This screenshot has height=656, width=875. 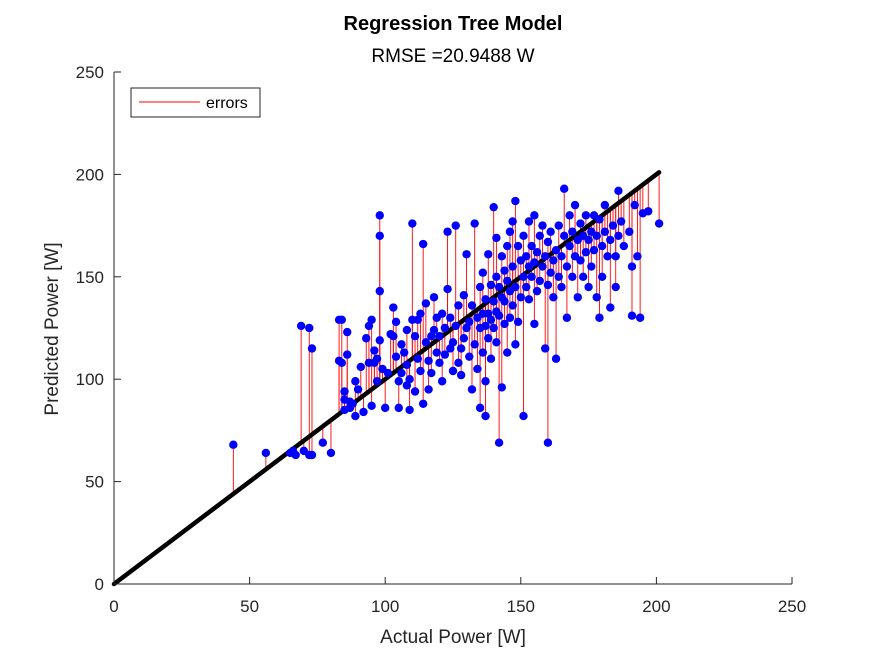 I want to click on x-tick-label: 150, so click(x=521, y=606).